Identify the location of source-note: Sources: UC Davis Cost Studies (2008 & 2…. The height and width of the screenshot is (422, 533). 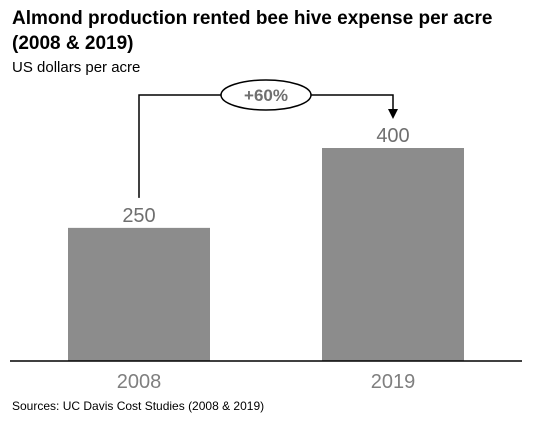
(138, 406).